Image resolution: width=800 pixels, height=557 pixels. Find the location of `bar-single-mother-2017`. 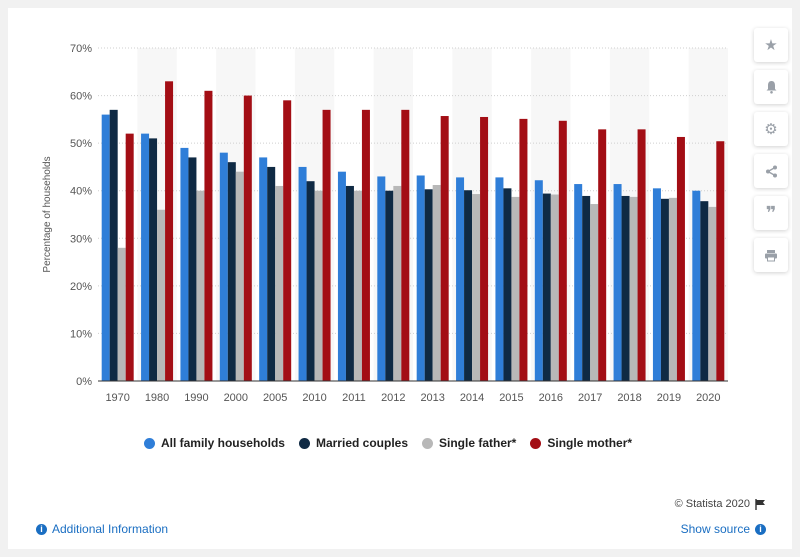

bar-single-mother-2017 is located at coordinates (602, 255).